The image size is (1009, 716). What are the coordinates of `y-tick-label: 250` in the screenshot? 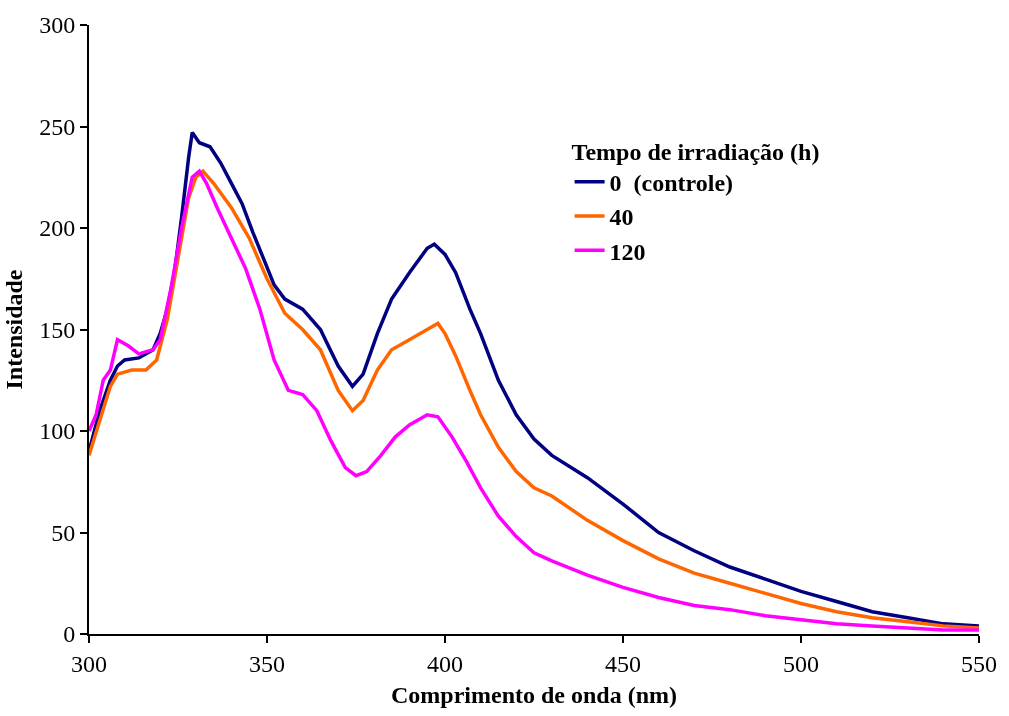 It's located at (57, 126).